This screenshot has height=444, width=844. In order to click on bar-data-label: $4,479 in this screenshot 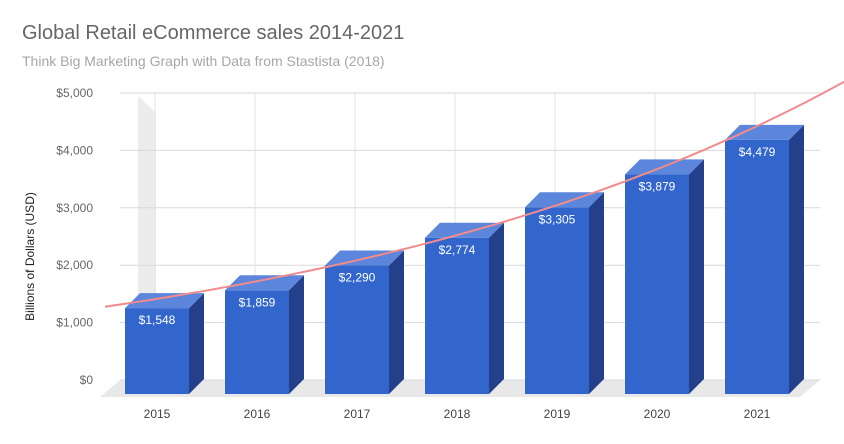, I will do `click(757, 152)`.